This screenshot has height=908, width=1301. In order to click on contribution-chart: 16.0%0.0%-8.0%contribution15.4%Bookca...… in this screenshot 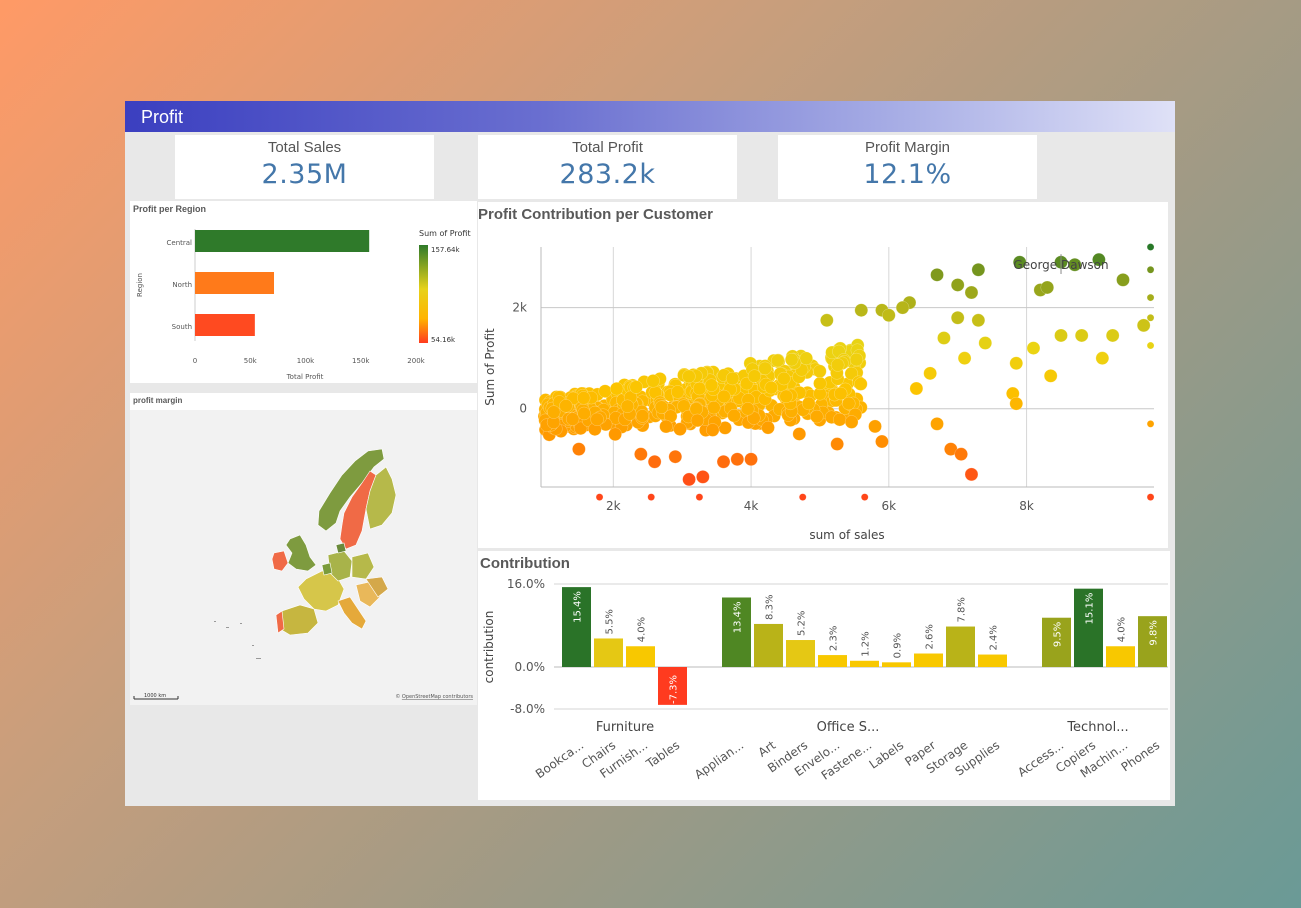, I will do `click(824, 675)`.